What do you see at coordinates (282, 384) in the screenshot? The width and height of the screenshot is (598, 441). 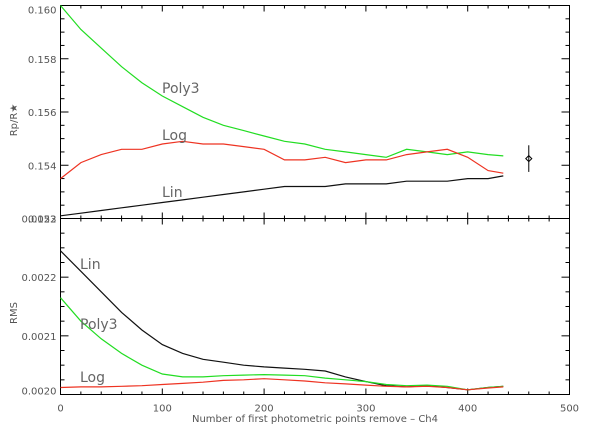 I see `bottom-series-line-log` at bounding box center [282, 384].